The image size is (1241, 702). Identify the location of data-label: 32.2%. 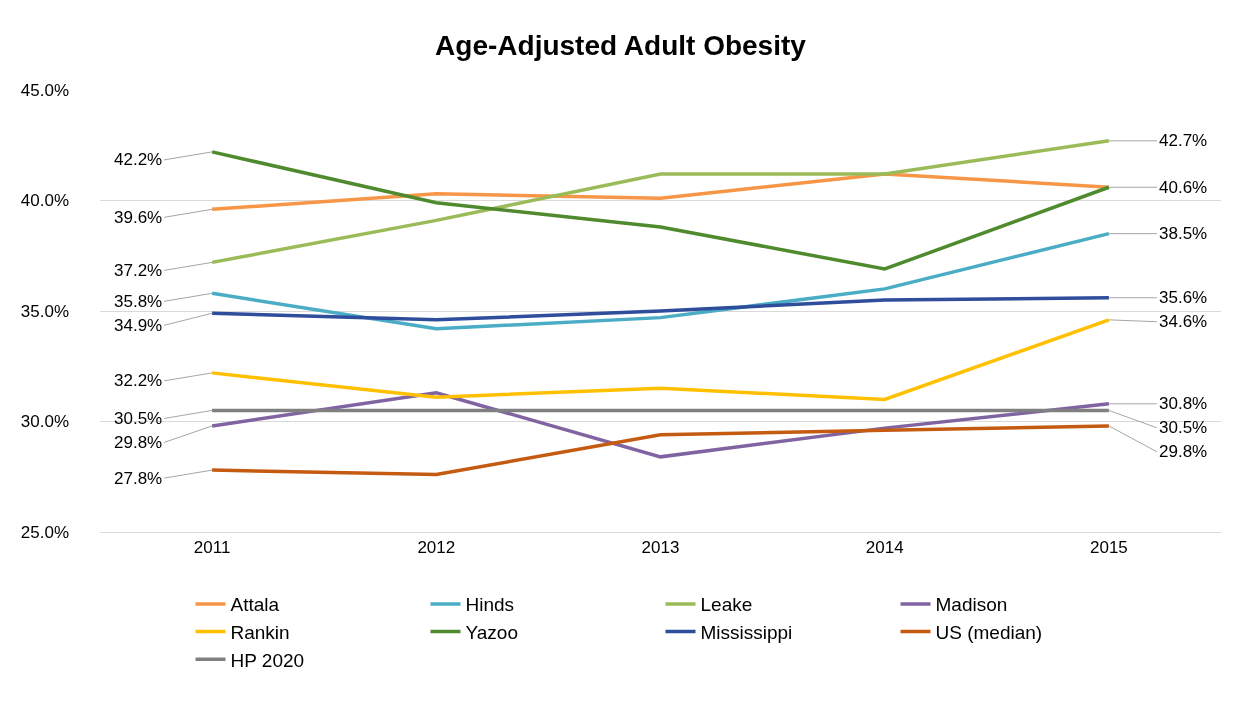
(138, 380).